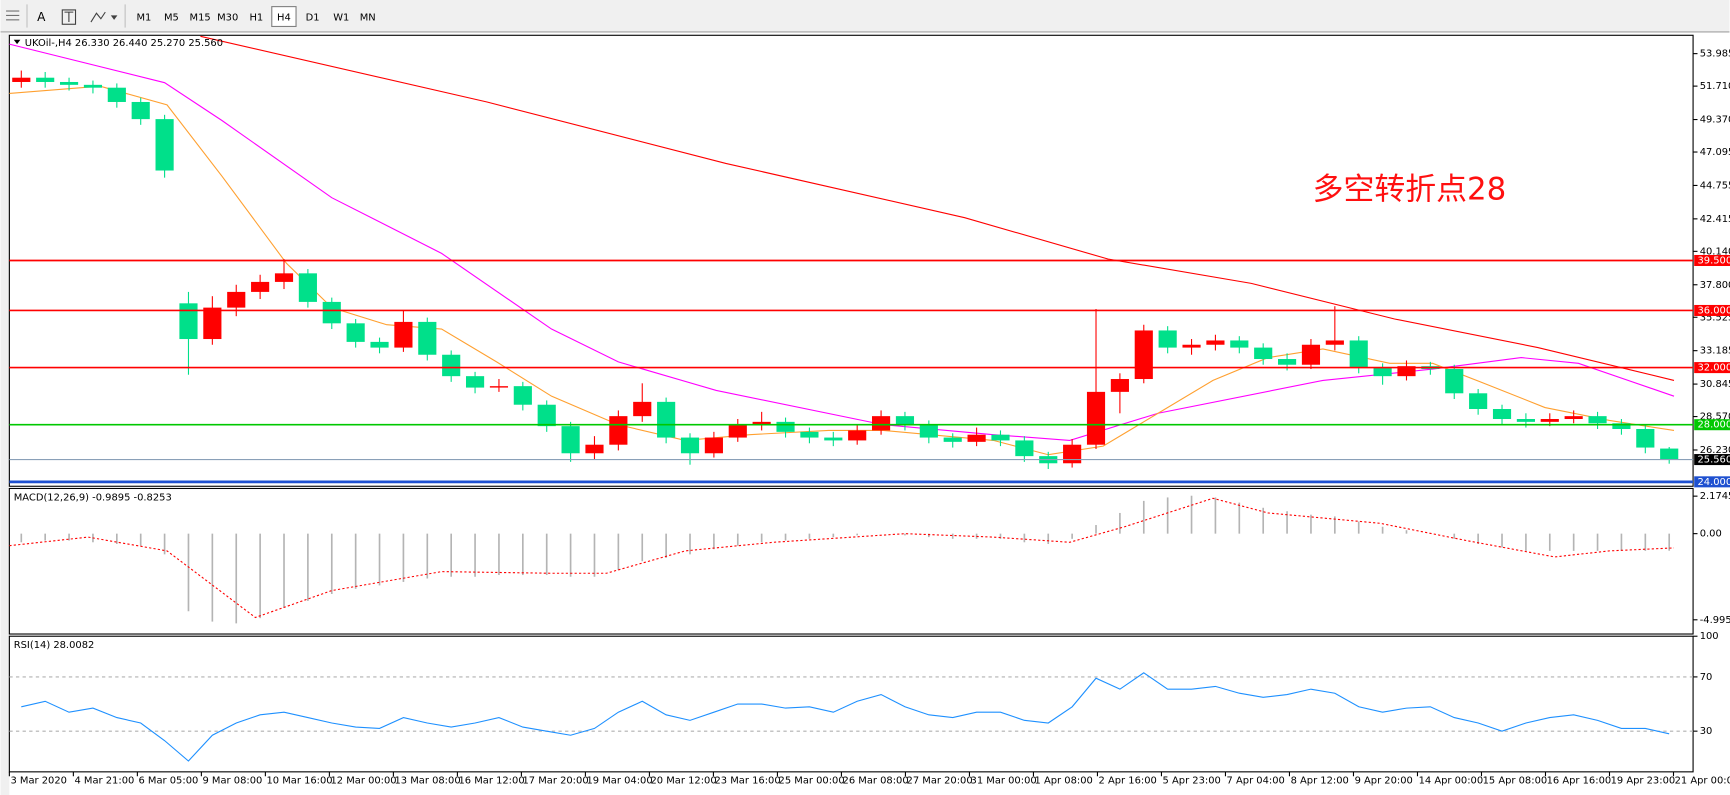 The image size is (1730, 795). I want to click on shapes-tool, so click(98, 17).